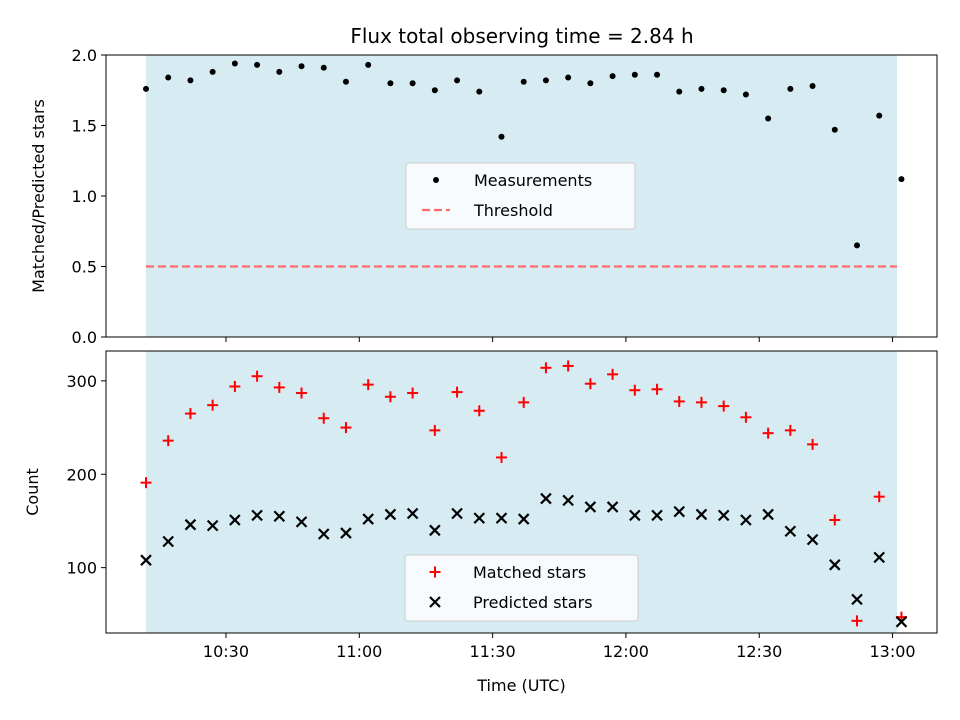  Describe the element at coordinates (226, 651) in the screenshot. I see `bottom-xtick-label-0: 10:30` at that location.